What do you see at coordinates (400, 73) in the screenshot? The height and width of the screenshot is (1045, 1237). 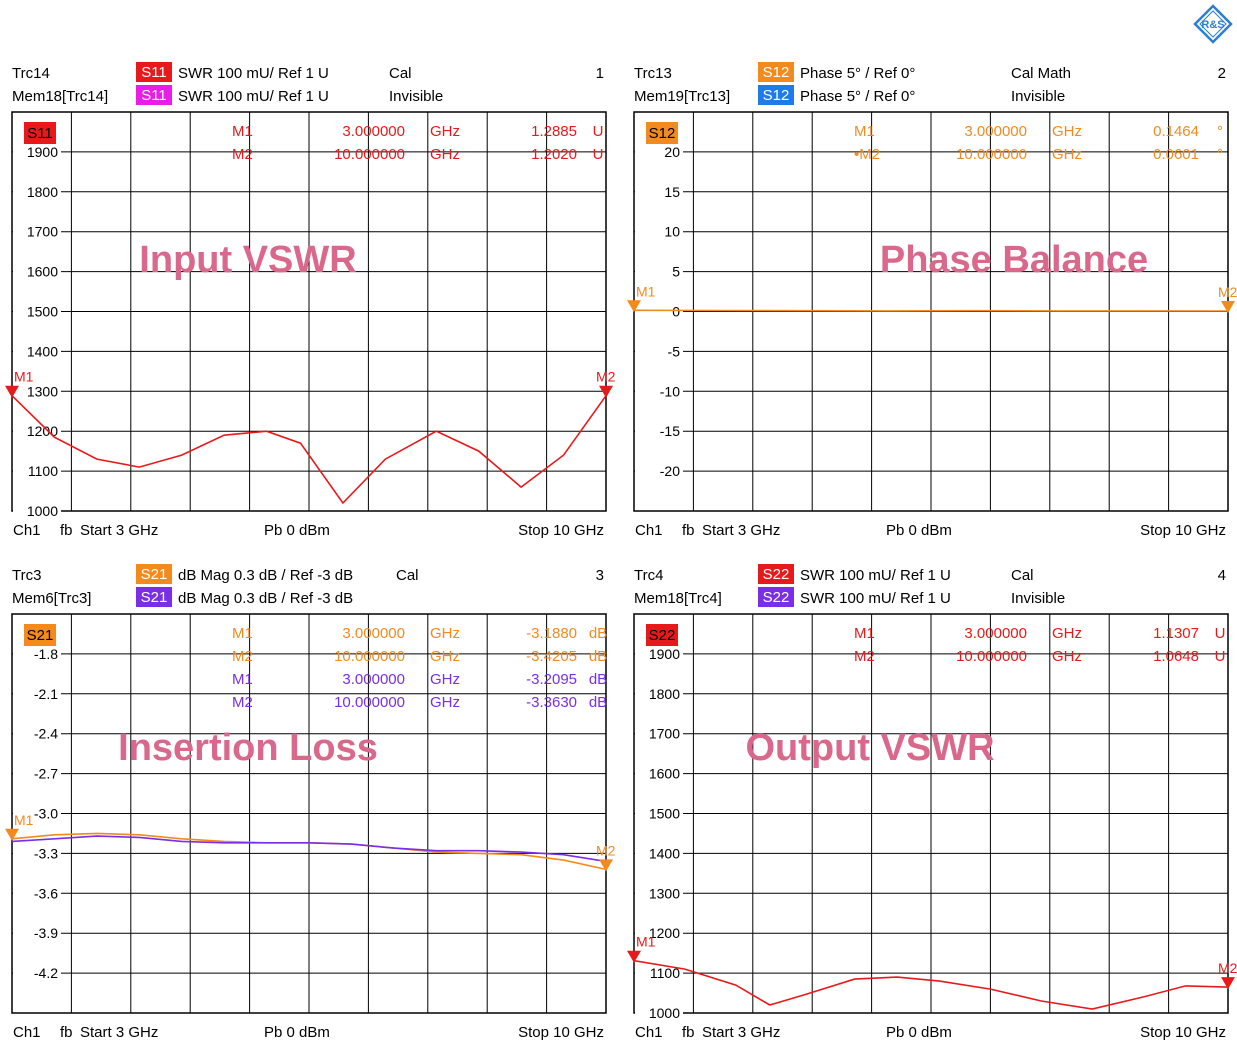 I see `trace-status: Cal` at bounding box center [400, 73].